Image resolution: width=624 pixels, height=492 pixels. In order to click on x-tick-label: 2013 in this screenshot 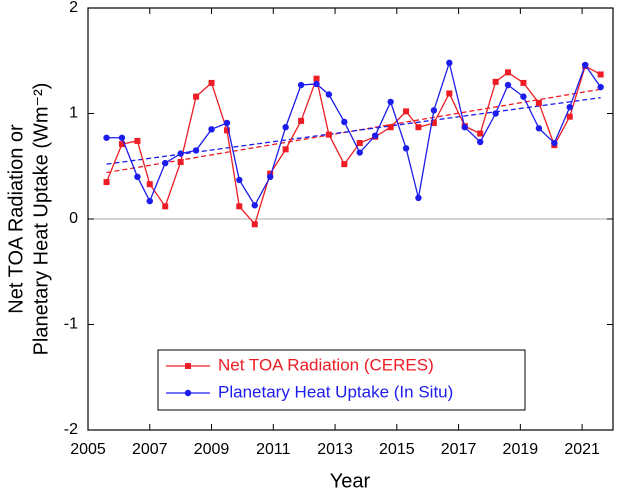, I will do `click(335, 449)`.